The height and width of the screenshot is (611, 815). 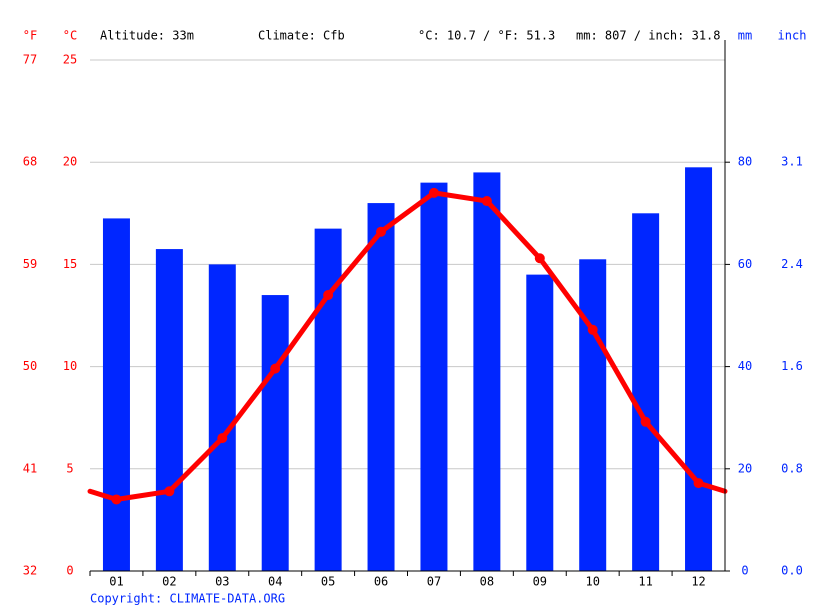 I want to click on unit-label: °F, so click(x=30, y=36).